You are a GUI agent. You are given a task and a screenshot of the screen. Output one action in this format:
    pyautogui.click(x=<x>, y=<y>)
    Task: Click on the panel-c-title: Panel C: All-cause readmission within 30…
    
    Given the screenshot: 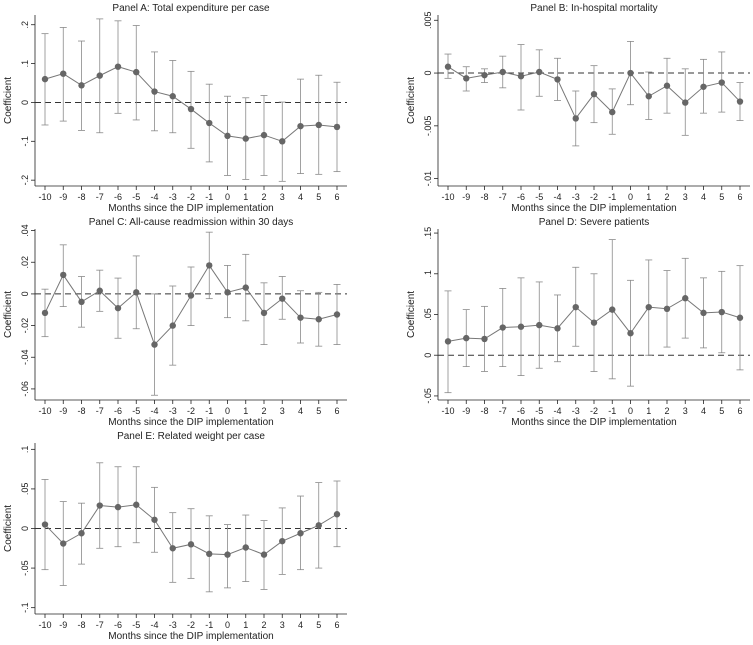 What is the action you would take?
    pyautogui.click(x=191, y=222)
    